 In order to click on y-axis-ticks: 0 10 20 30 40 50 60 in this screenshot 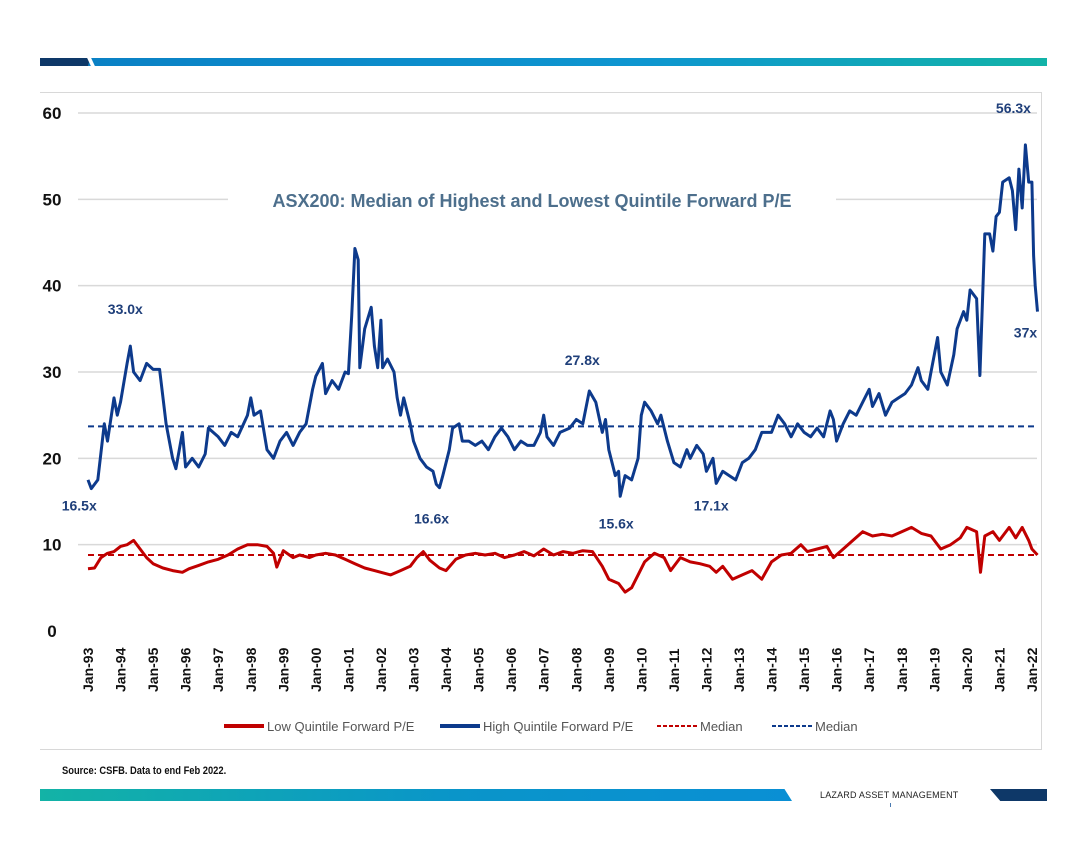, I will do `click(52, 372)`.